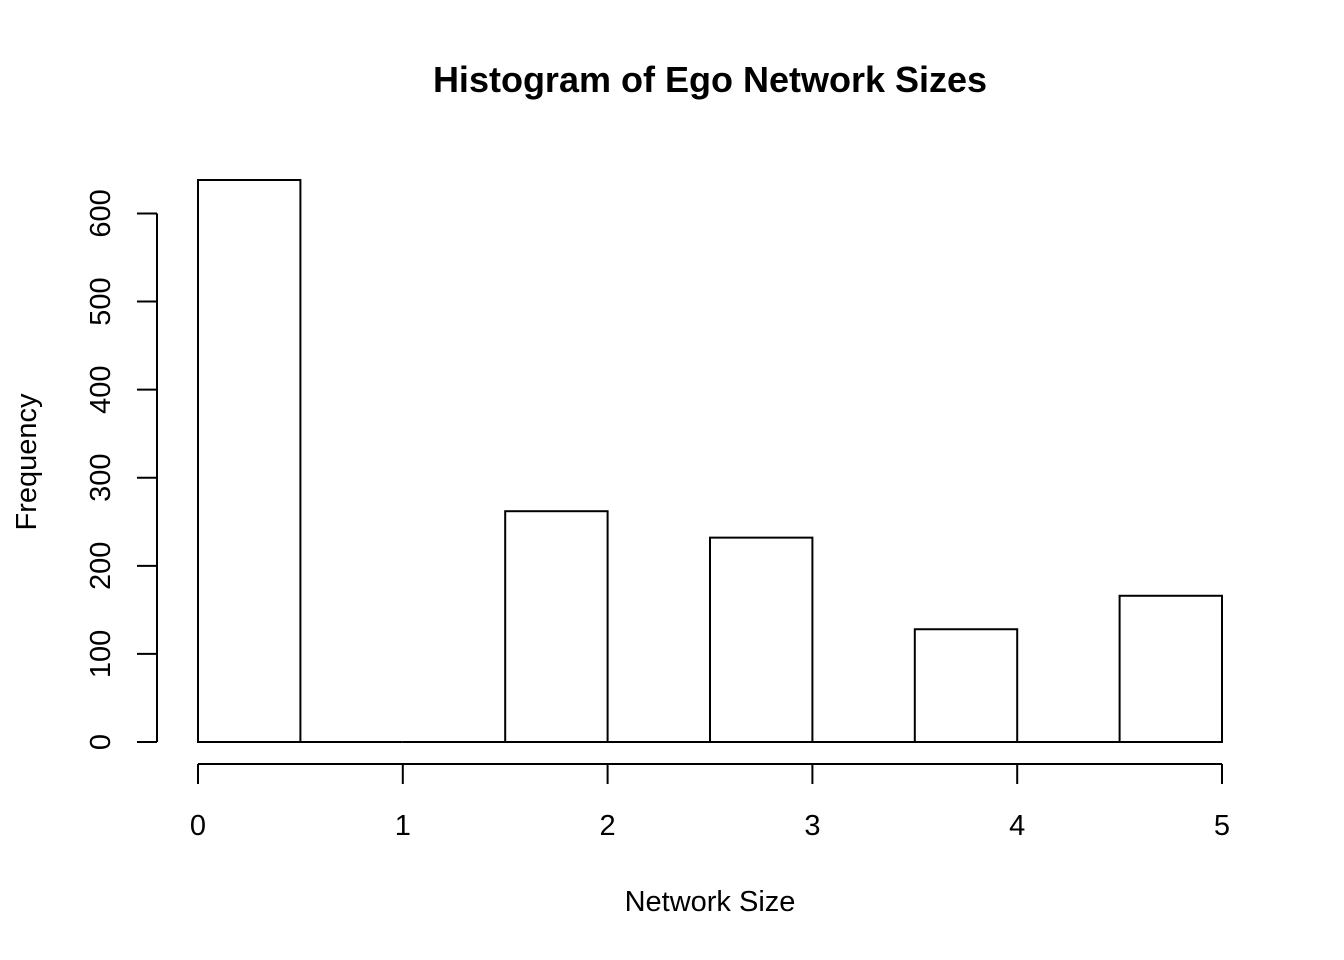  Describe the element at coordinates (710, 902) in the screenshot. I see `x-axis-label: Network Size` at that location.